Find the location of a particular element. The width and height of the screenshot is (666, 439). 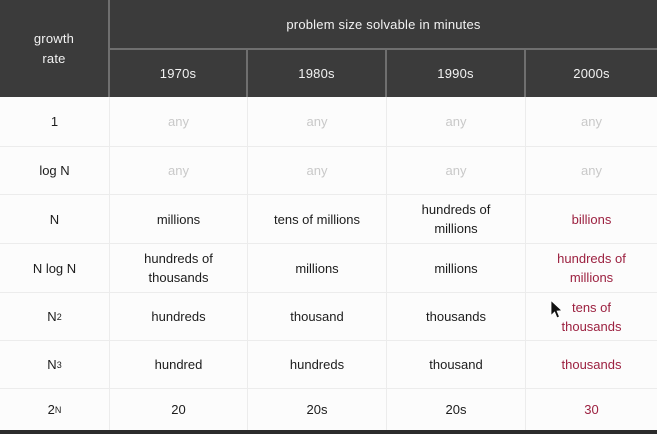

corner-header-growth-rate: growth rate is located at coordinates (55, 48).